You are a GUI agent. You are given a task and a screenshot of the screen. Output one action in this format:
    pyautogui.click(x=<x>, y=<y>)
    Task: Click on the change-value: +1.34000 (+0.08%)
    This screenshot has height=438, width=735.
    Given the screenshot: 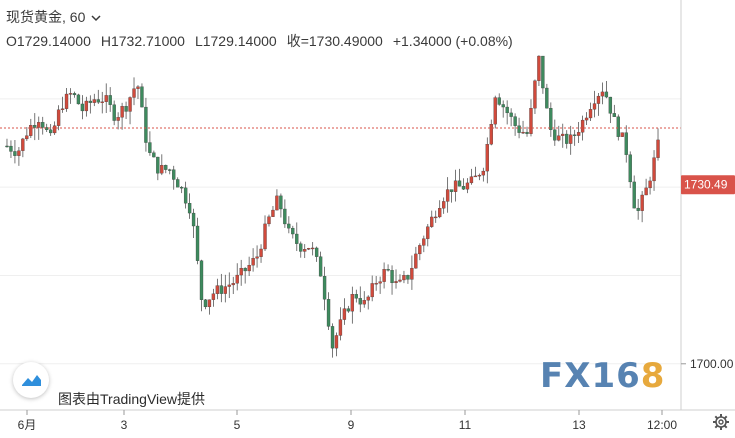 What is the action you would take?
    pyautogui.click(x=452, y=41)
    